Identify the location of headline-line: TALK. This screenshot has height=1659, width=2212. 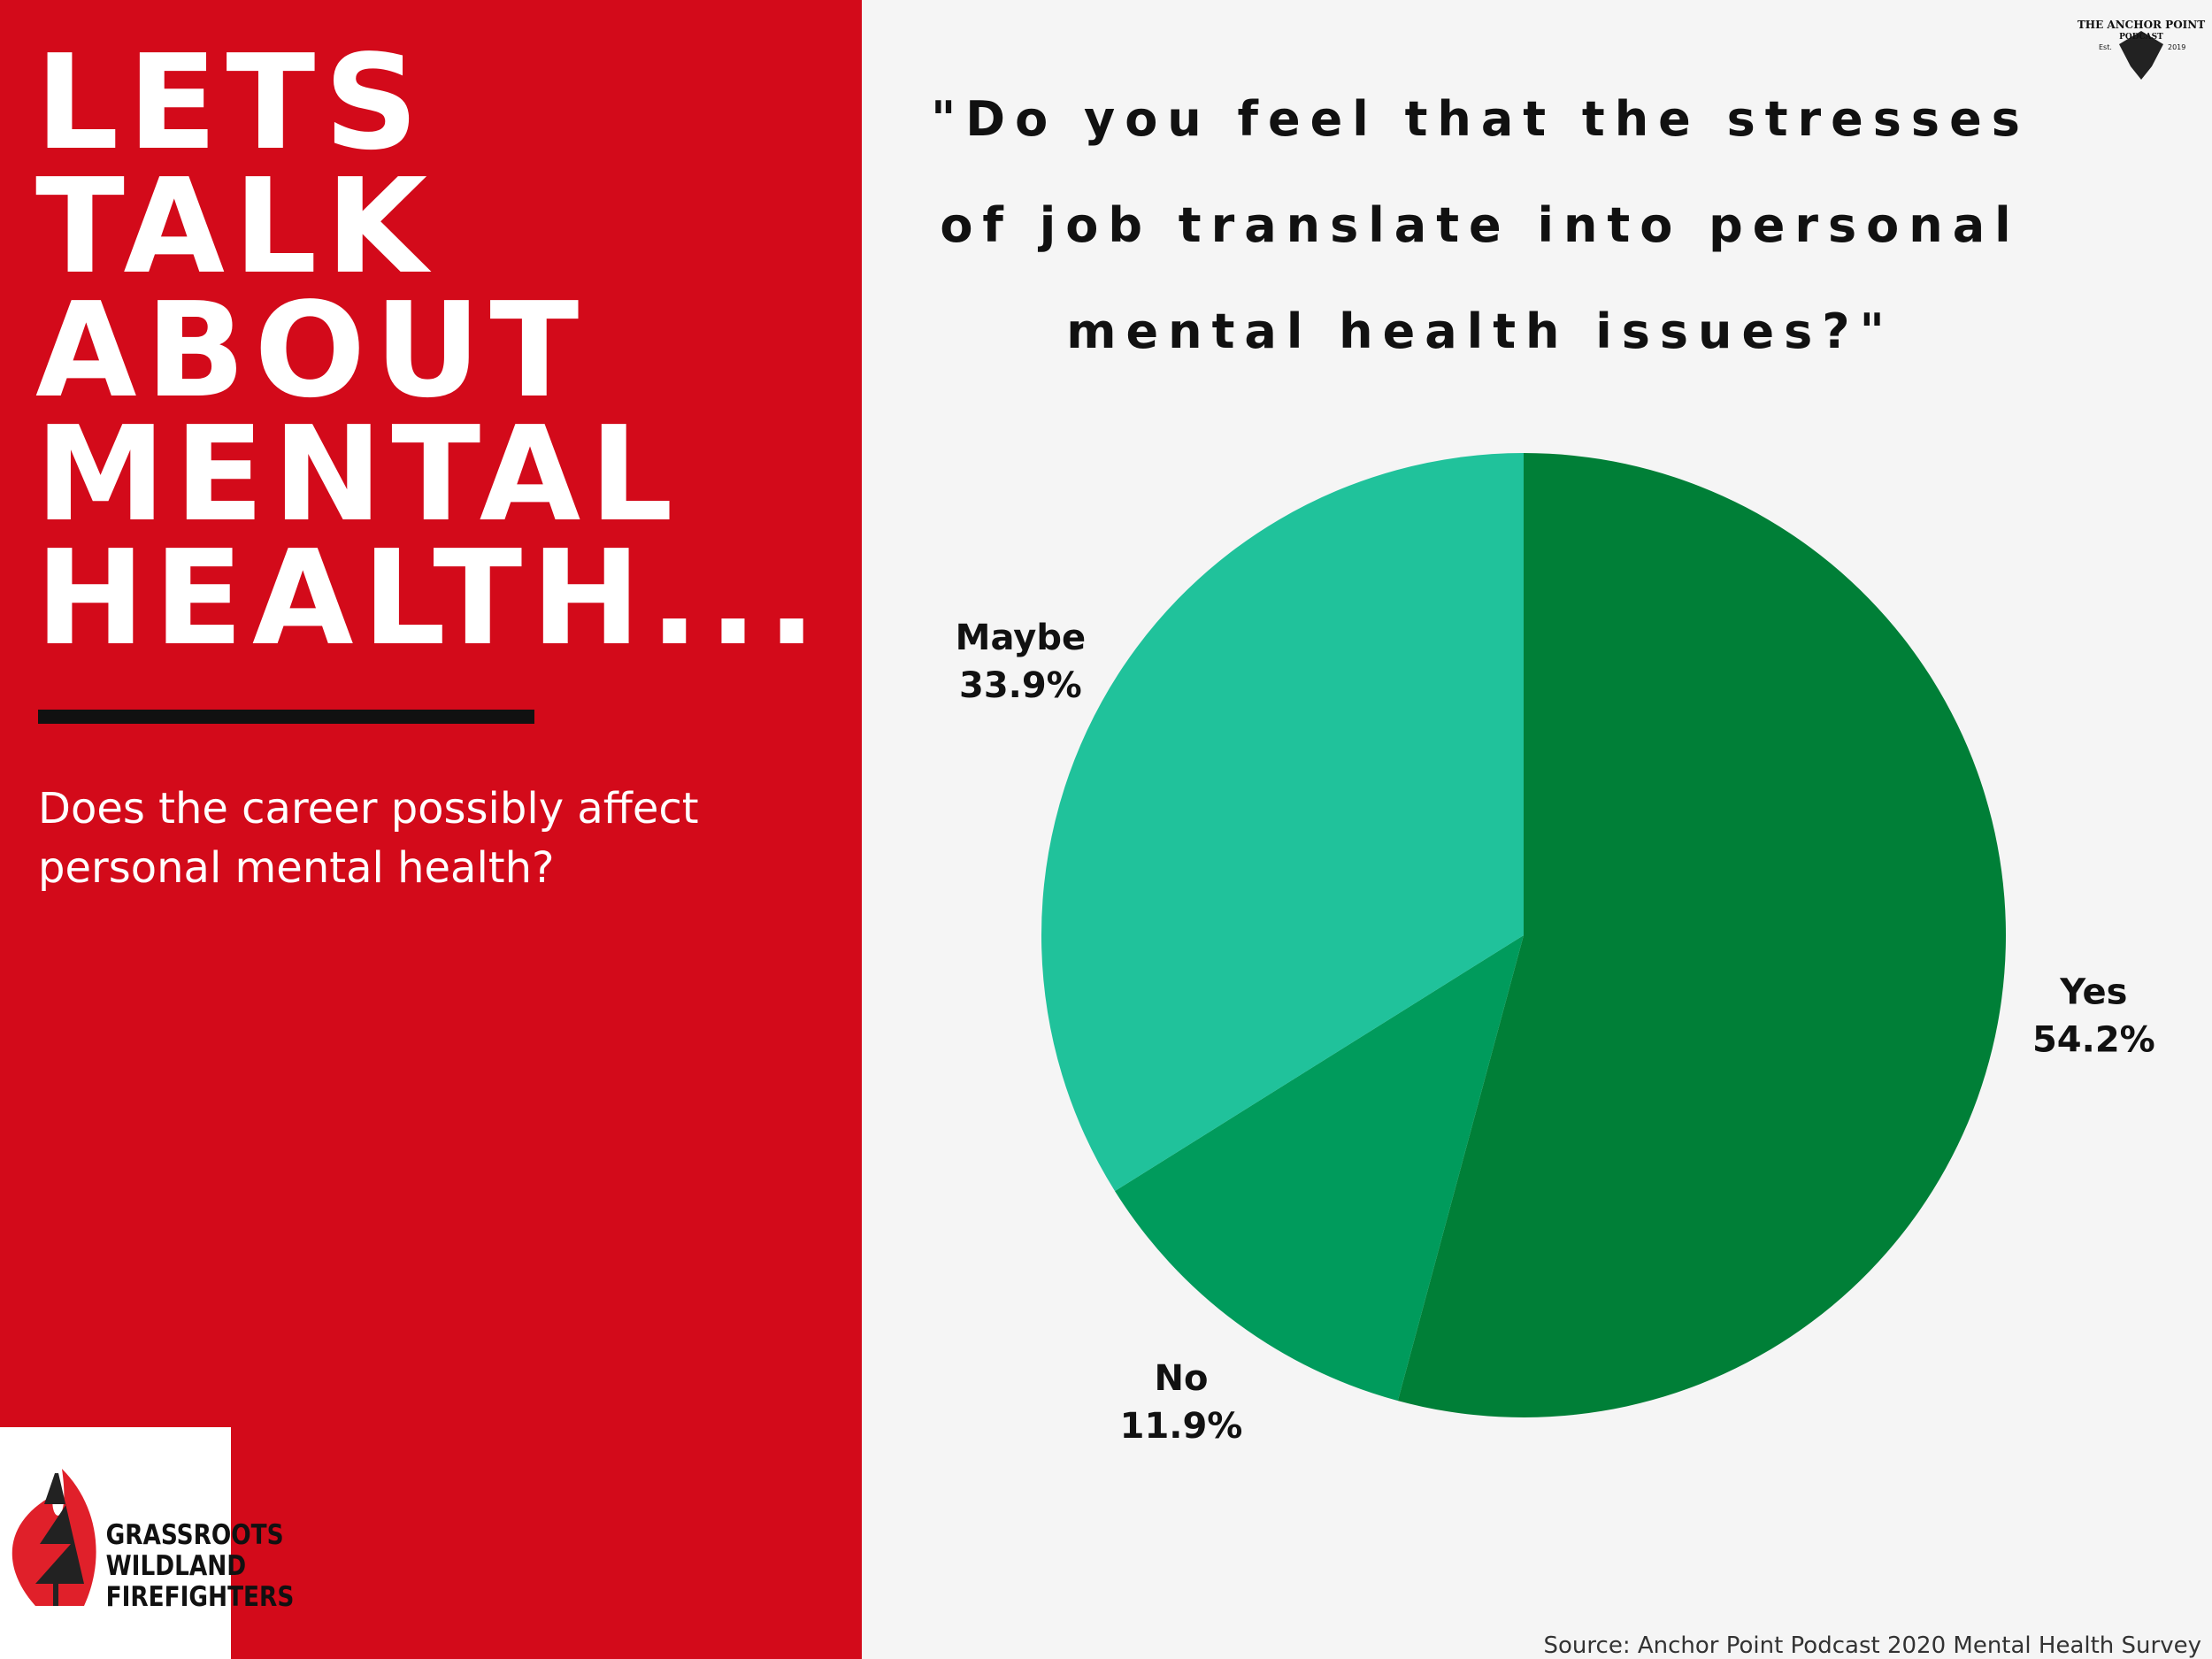
(236, 227).